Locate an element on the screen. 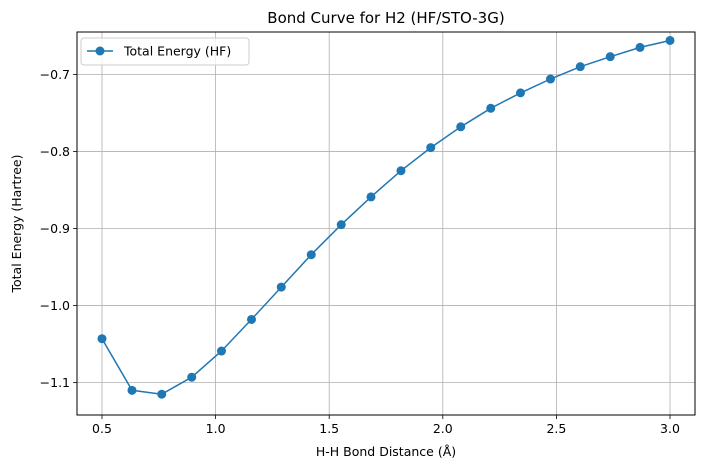 This screenshot has width=703, height=471. y-tick-label: −0.7 is located at coordinates (55, 74).